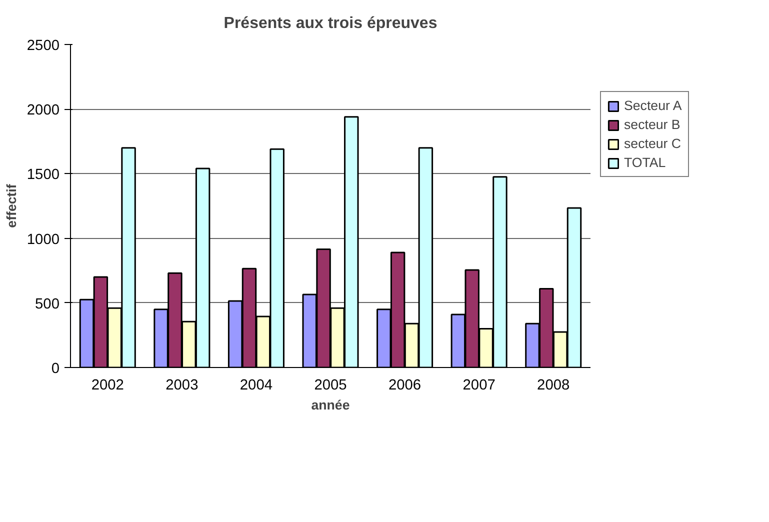  What do you see at coordinates (43, 175) in the screenshot?
I see `y-tick-label: 1500` at bounding box center [43, 175].